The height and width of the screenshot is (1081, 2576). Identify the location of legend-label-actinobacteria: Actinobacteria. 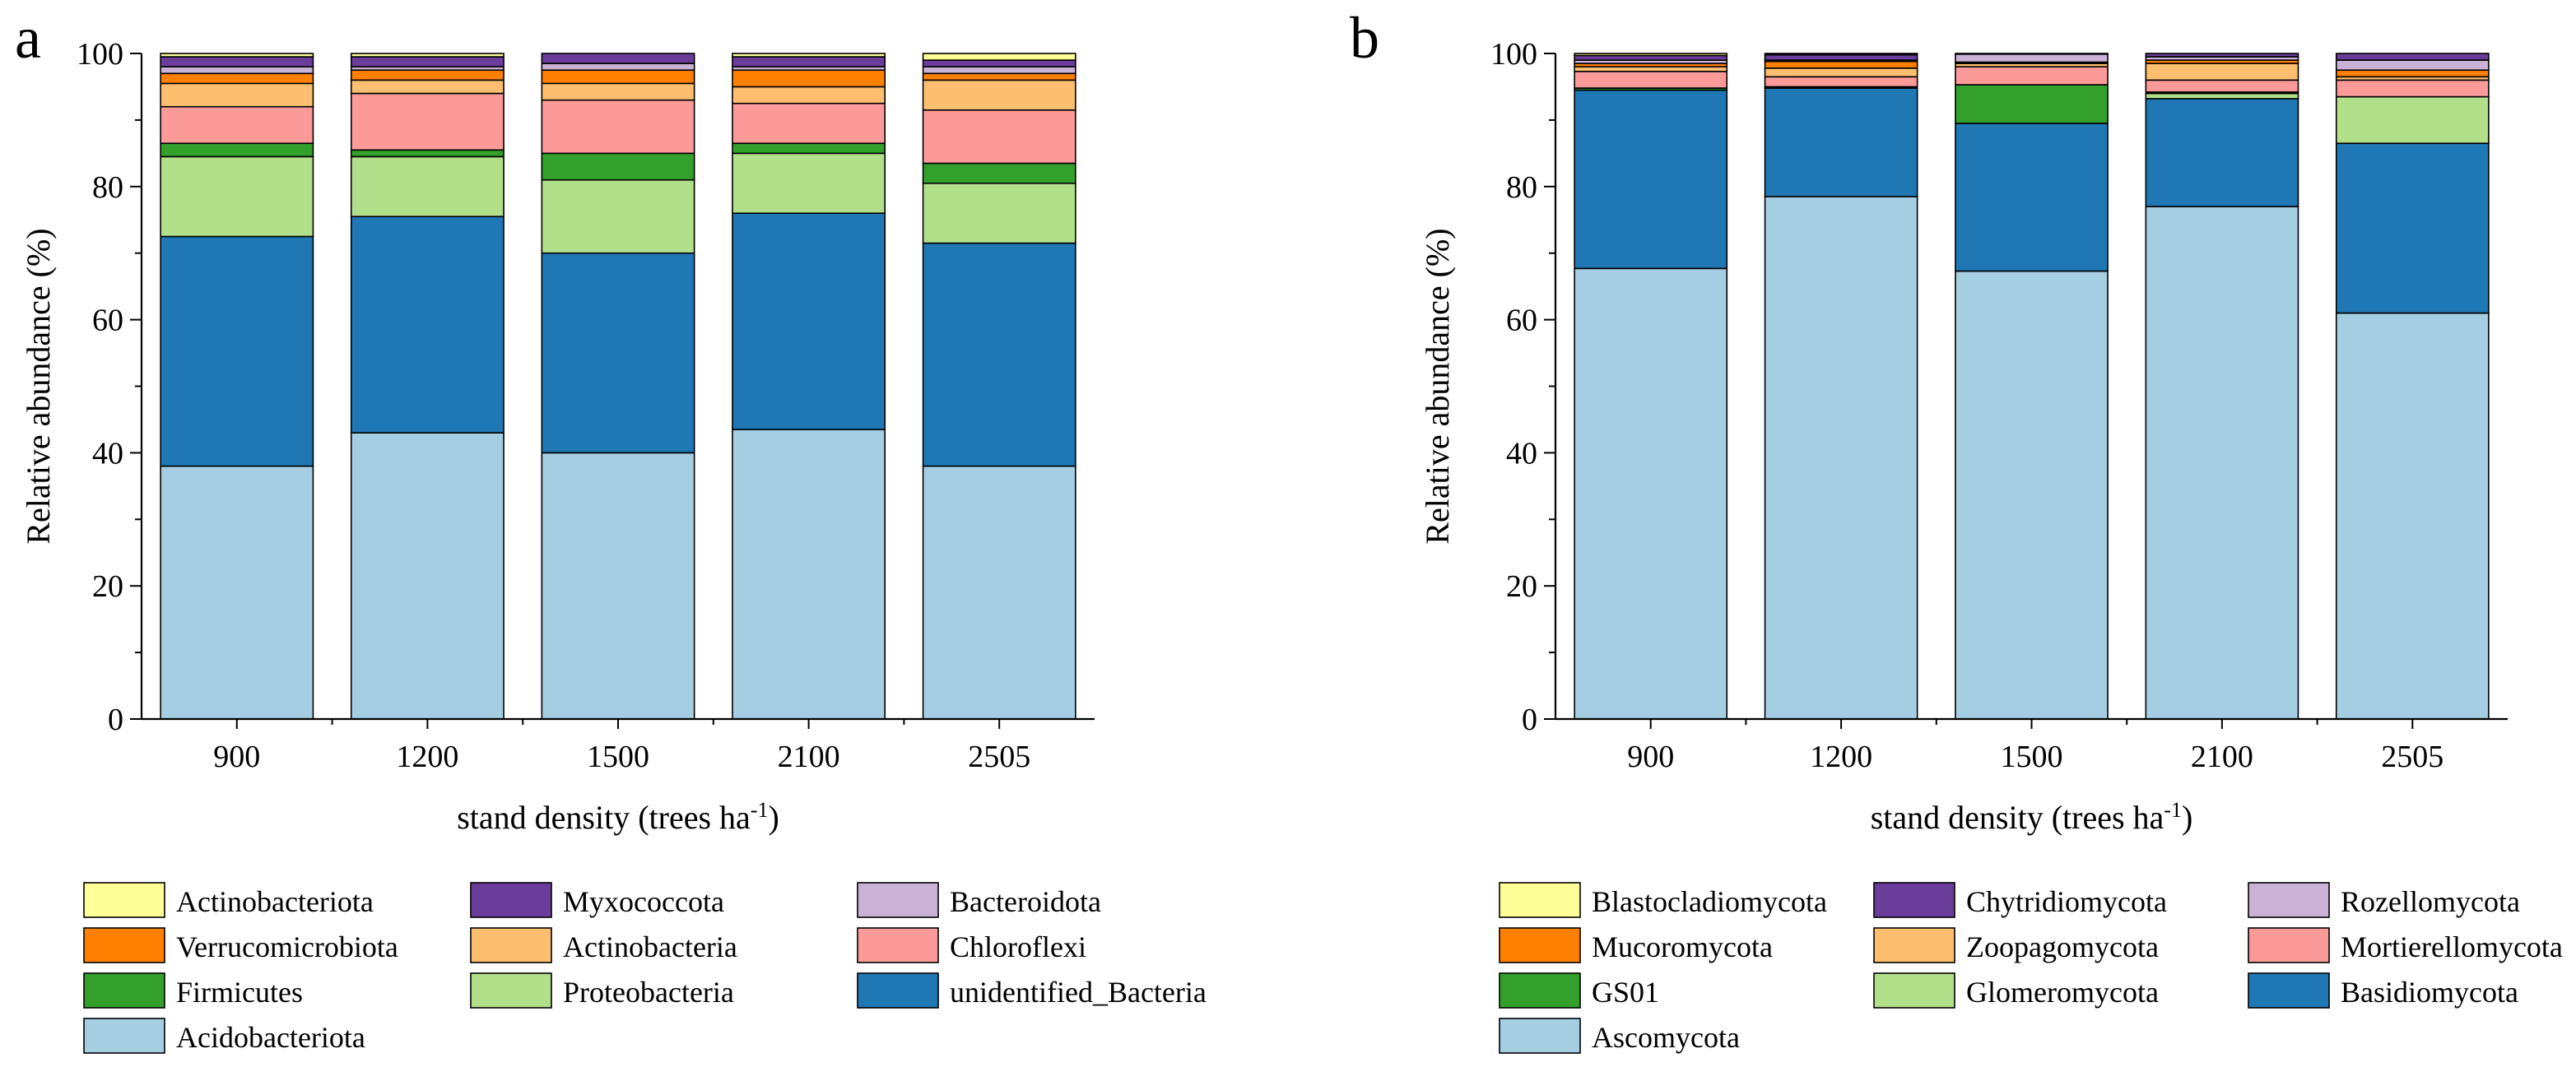
(650, 947).